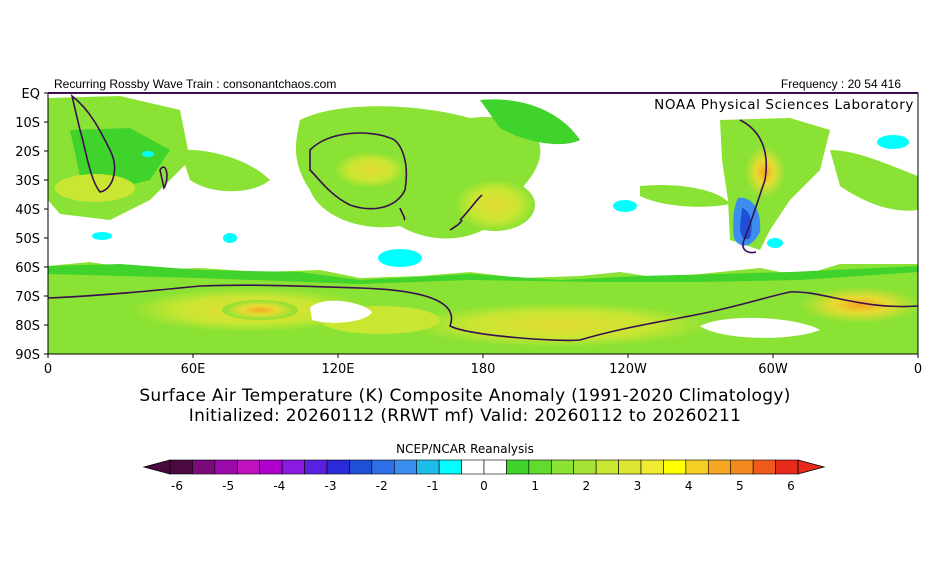 The height and width of the screenshot is (584, 930). I want to click on antarctic-neutral-hole, so click(341, 311).